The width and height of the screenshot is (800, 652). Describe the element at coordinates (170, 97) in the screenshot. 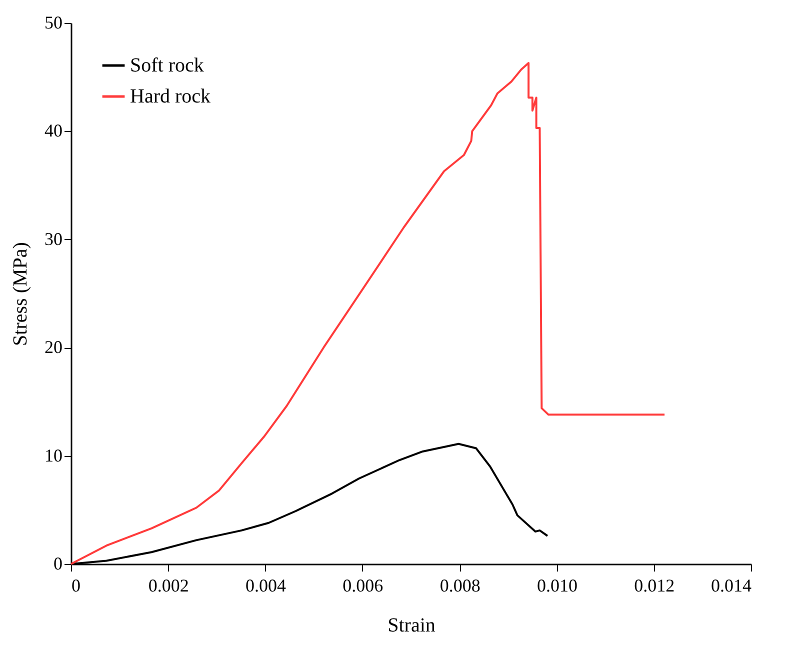

I see `legend-label: Hard rock` at that location.